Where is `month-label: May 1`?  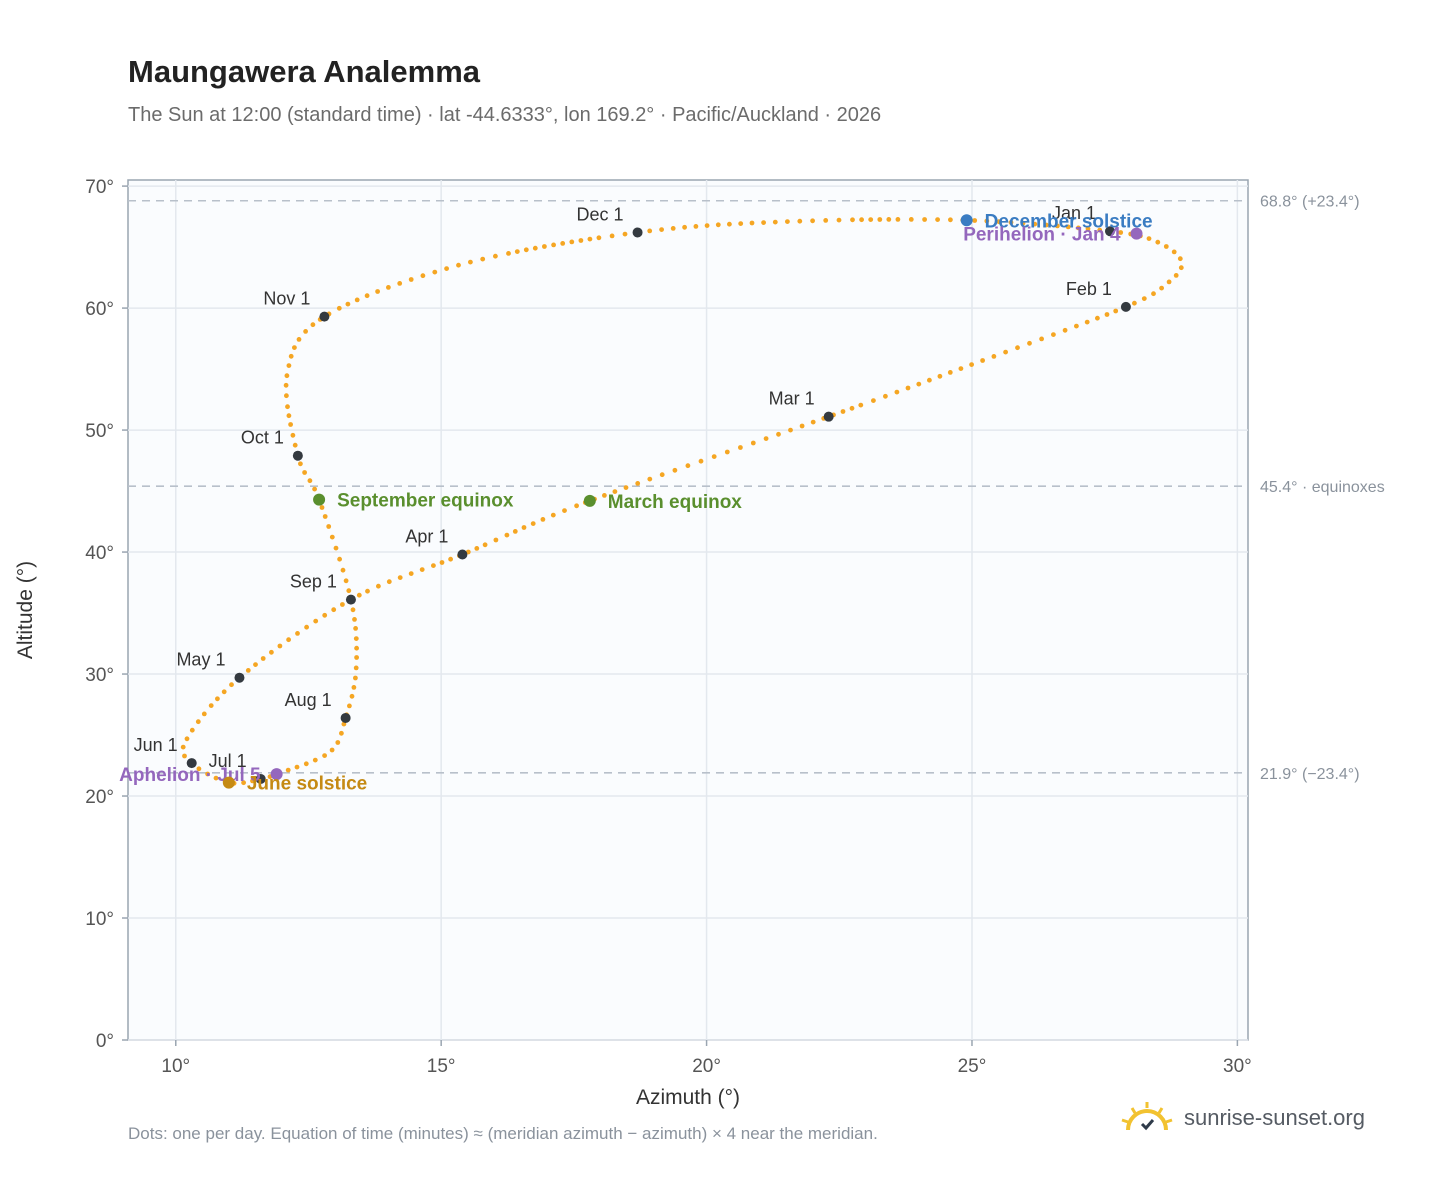
month-label: May 1 is located at coordinates (200, 660).